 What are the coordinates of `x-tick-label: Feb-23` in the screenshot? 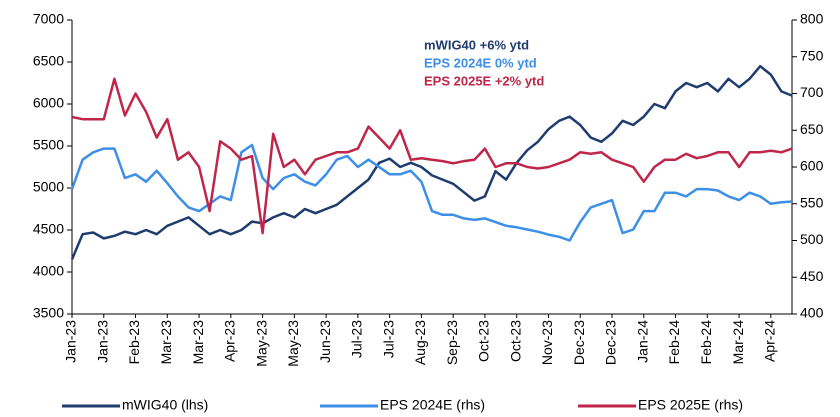 It's located at (134, 342).